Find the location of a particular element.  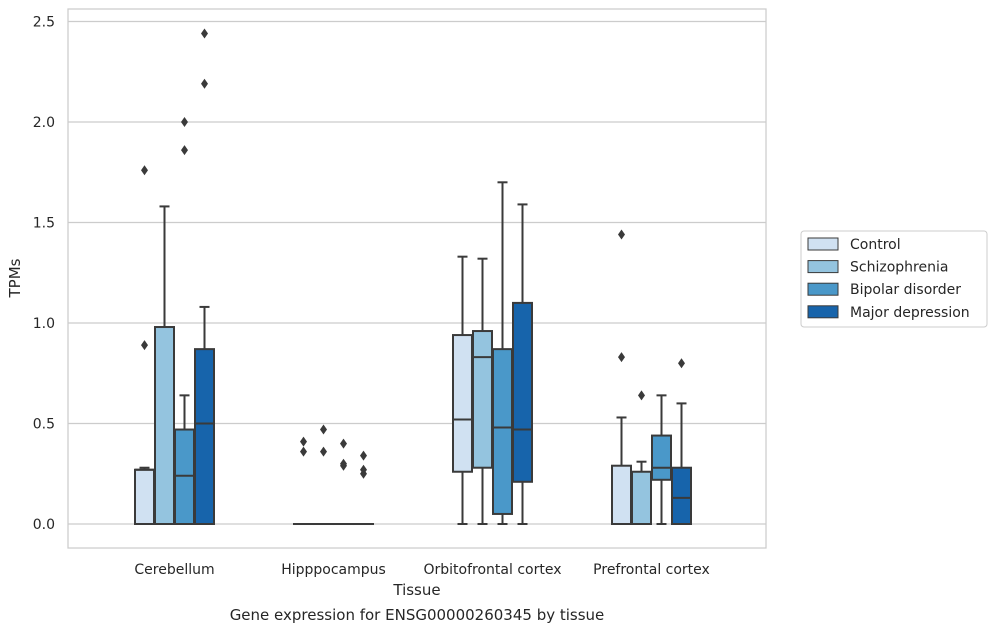

x-tick-label: Orbitofrontal cortex is located at coordinates (493, 570).